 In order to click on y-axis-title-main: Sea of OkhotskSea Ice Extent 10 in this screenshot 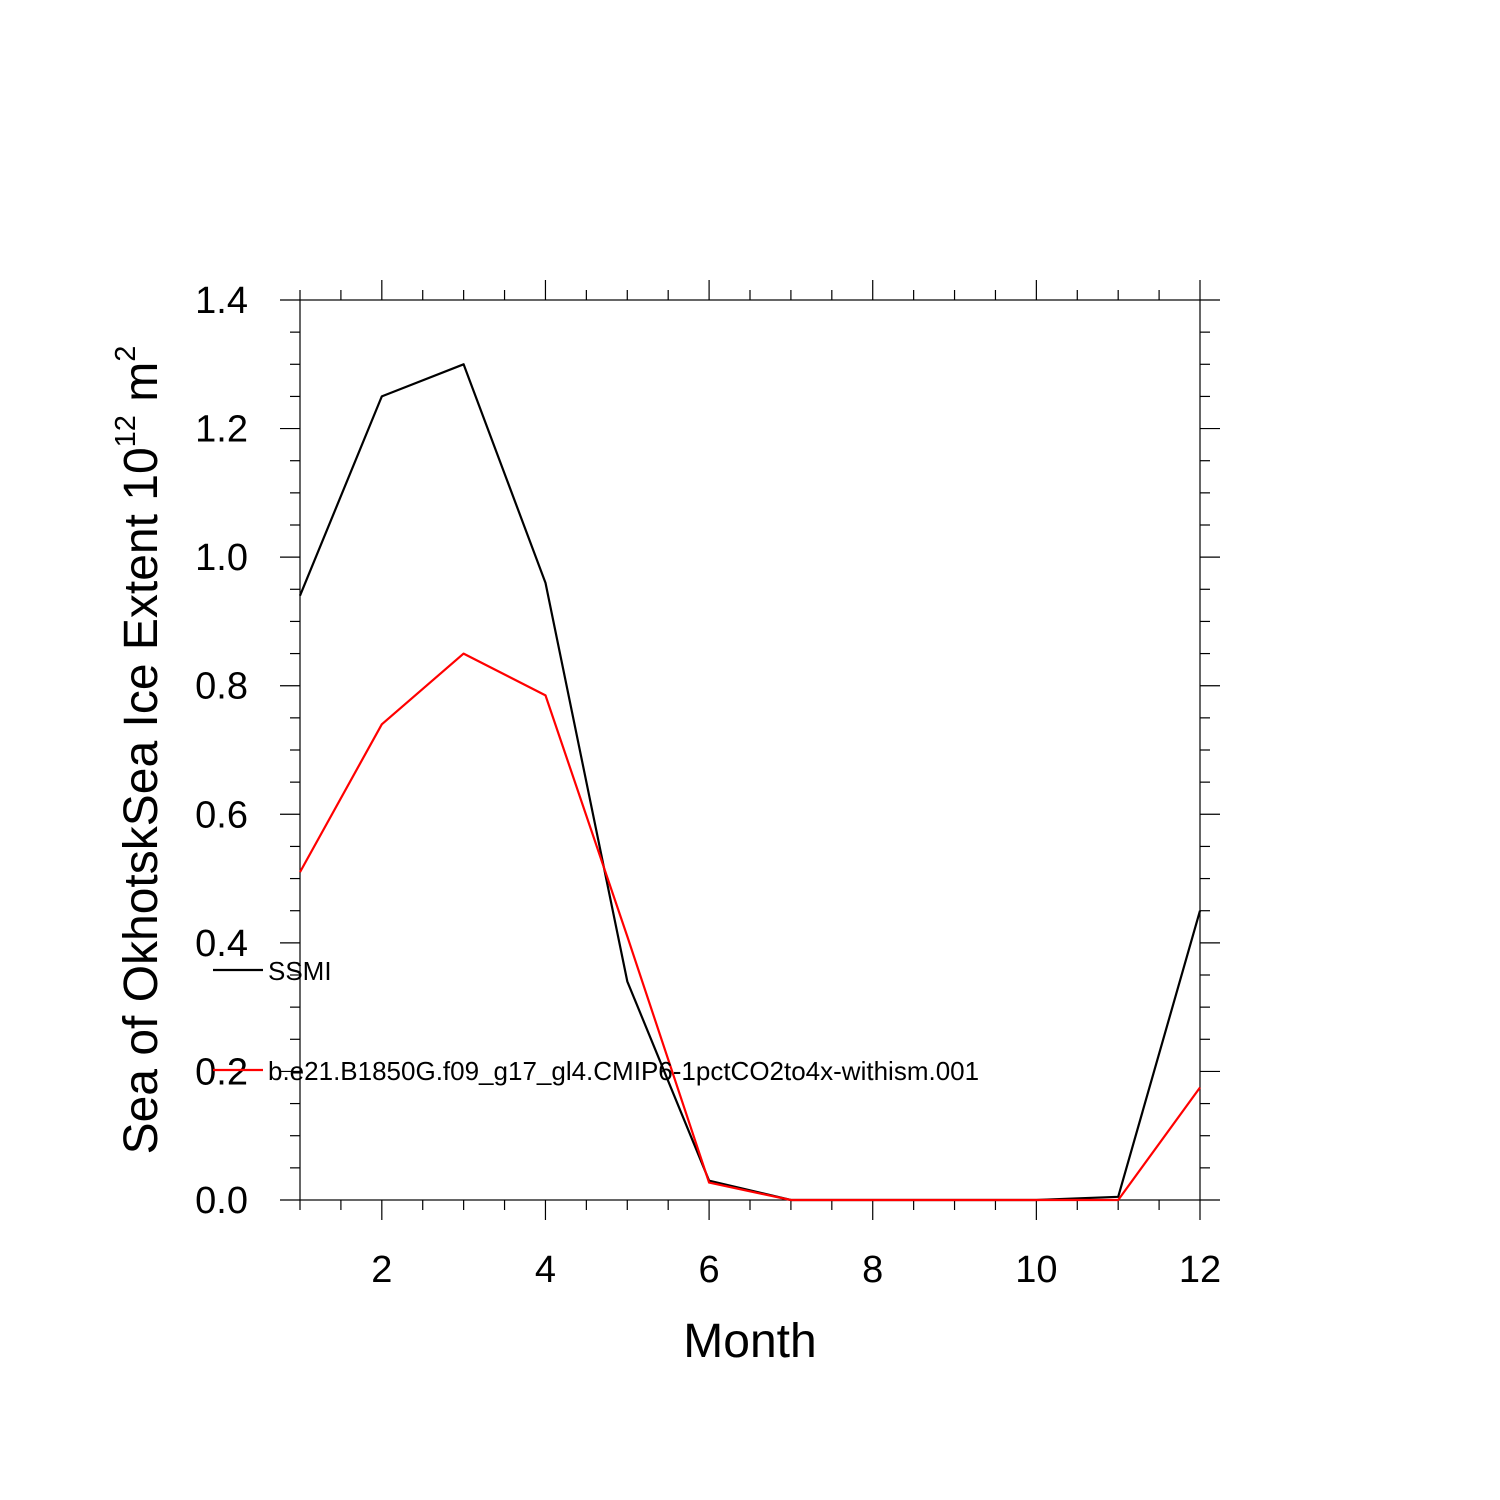, I will do `click(141, 800)`.